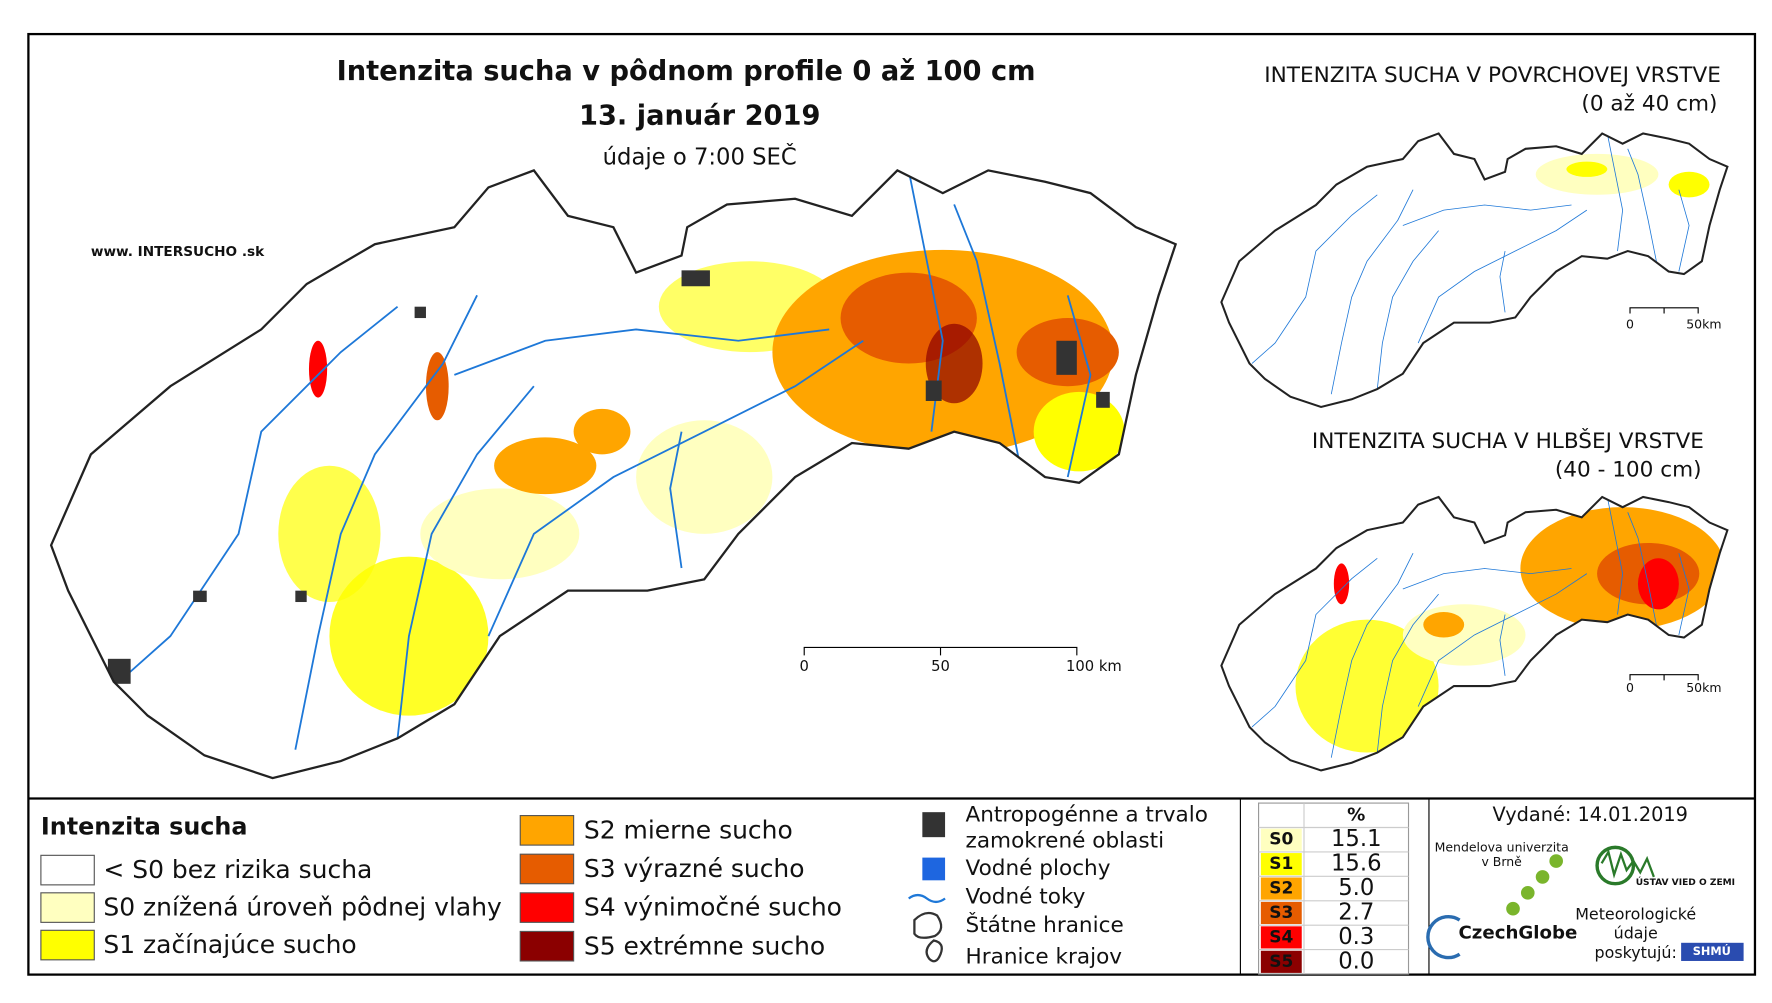 Image resolution: width=1772 pixels, height=1003 pixels. I want to click on issued-date: Vydané: 14.01.2019, so click(1590, 814).